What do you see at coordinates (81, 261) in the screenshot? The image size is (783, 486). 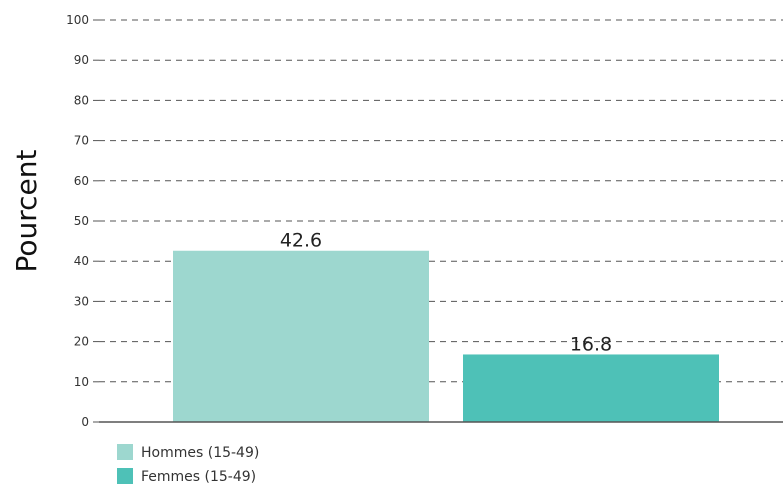 I see `y-tick-label: 40` at bounding box center [81, 261].